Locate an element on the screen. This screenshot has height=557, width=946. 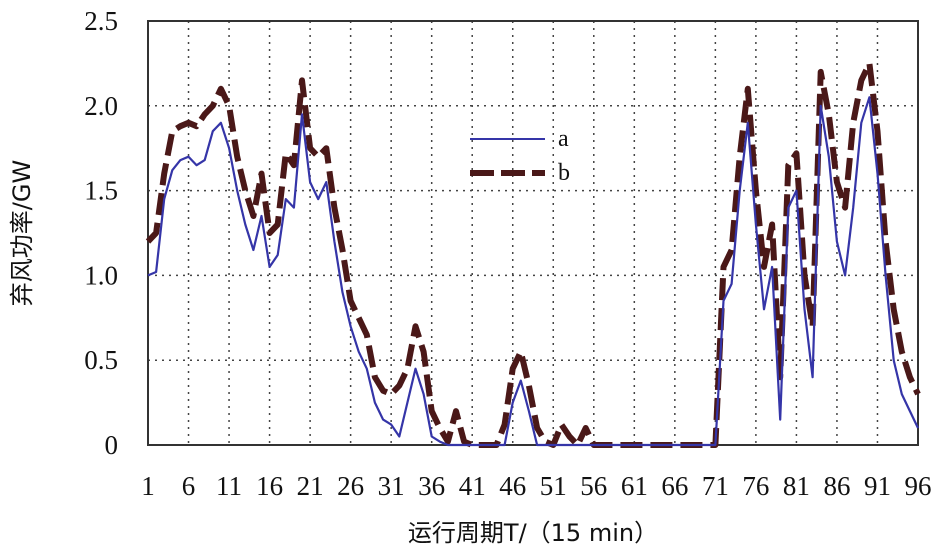
y-tick-label-3: 1.5 is located at coordinates (101, 191).